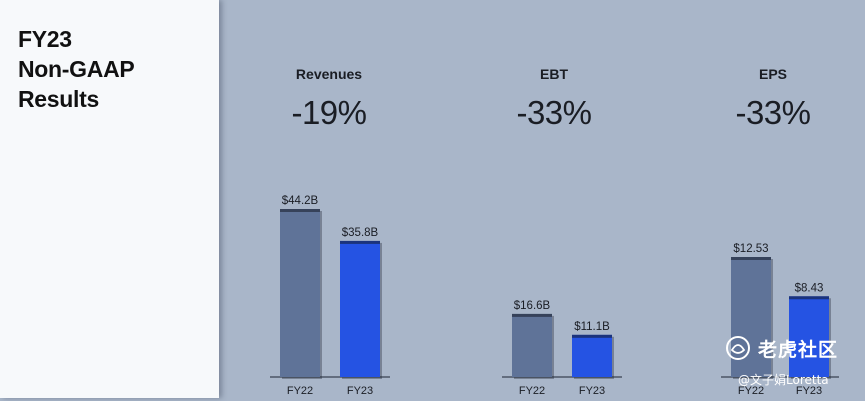  I want to click on ebt-bar-fy22, so click(532, 345).